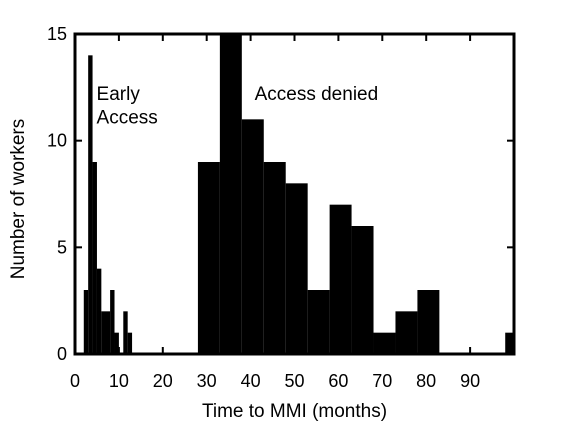 The image size is (569, 427). Describe the element at coordinates (207, 381) in the screenshot. I see `x-tick-label: 30` at that location.